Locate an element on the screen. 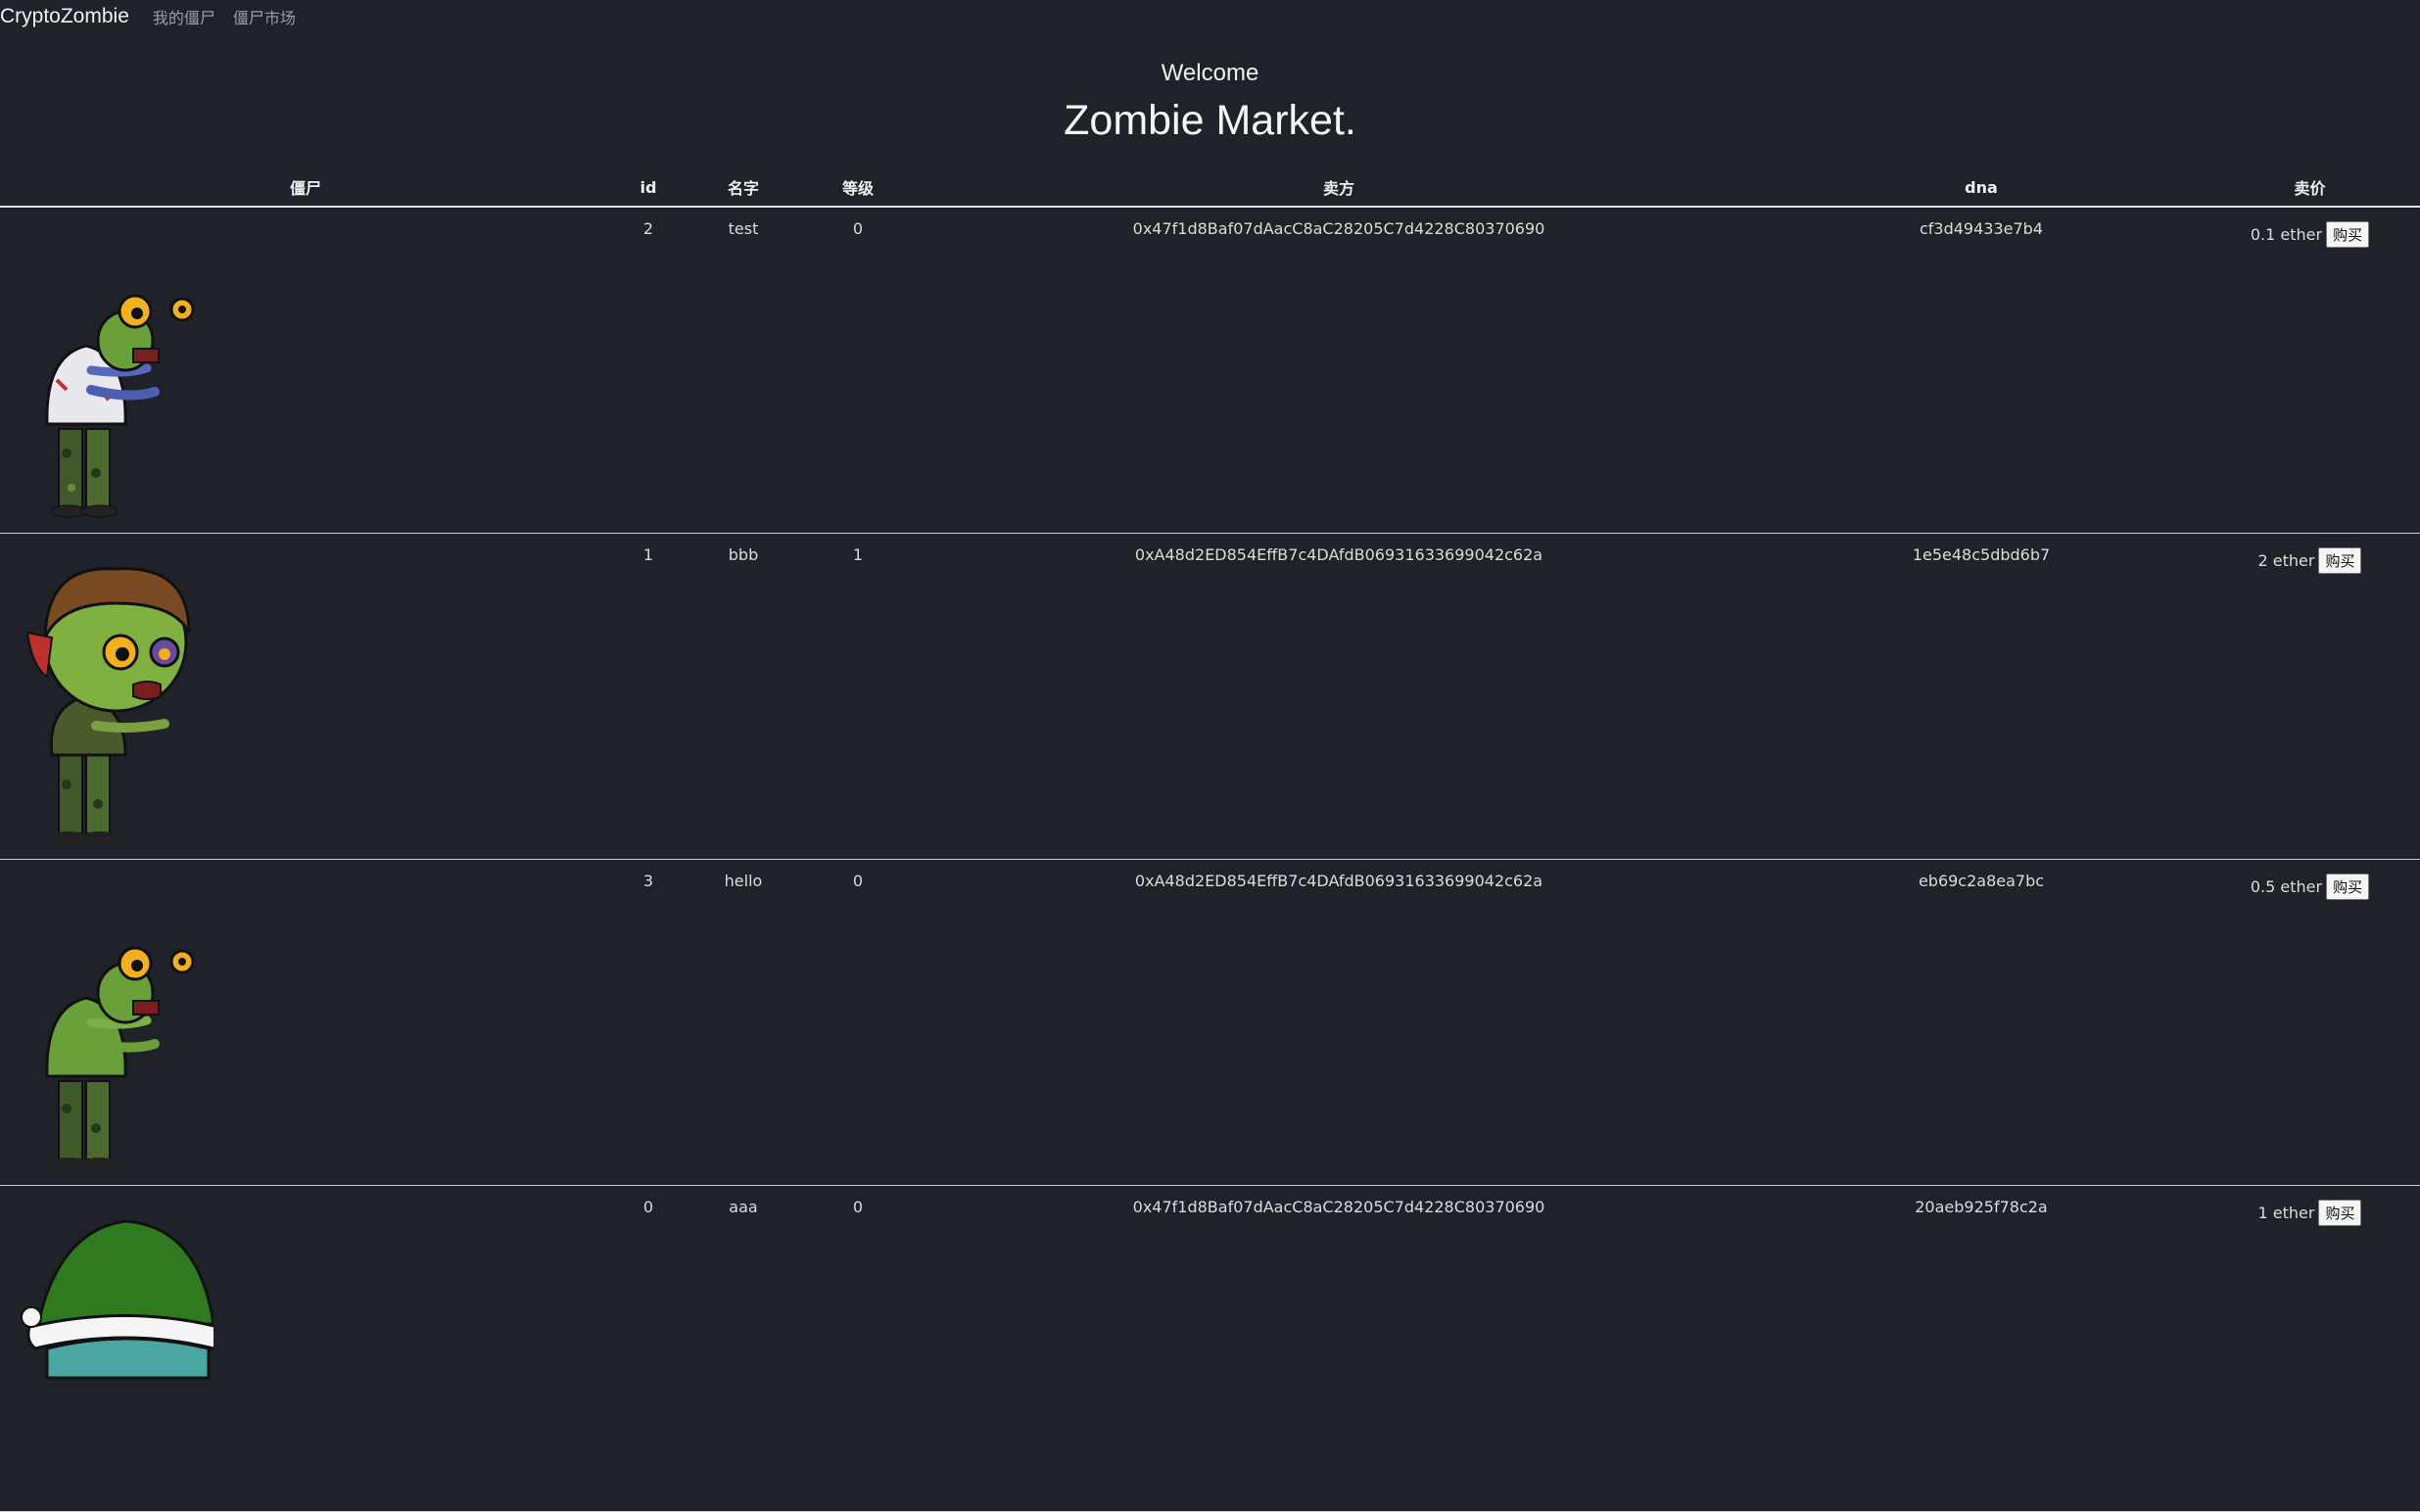  column-header-price: 卖价 is located at coordinates (2310, 188).